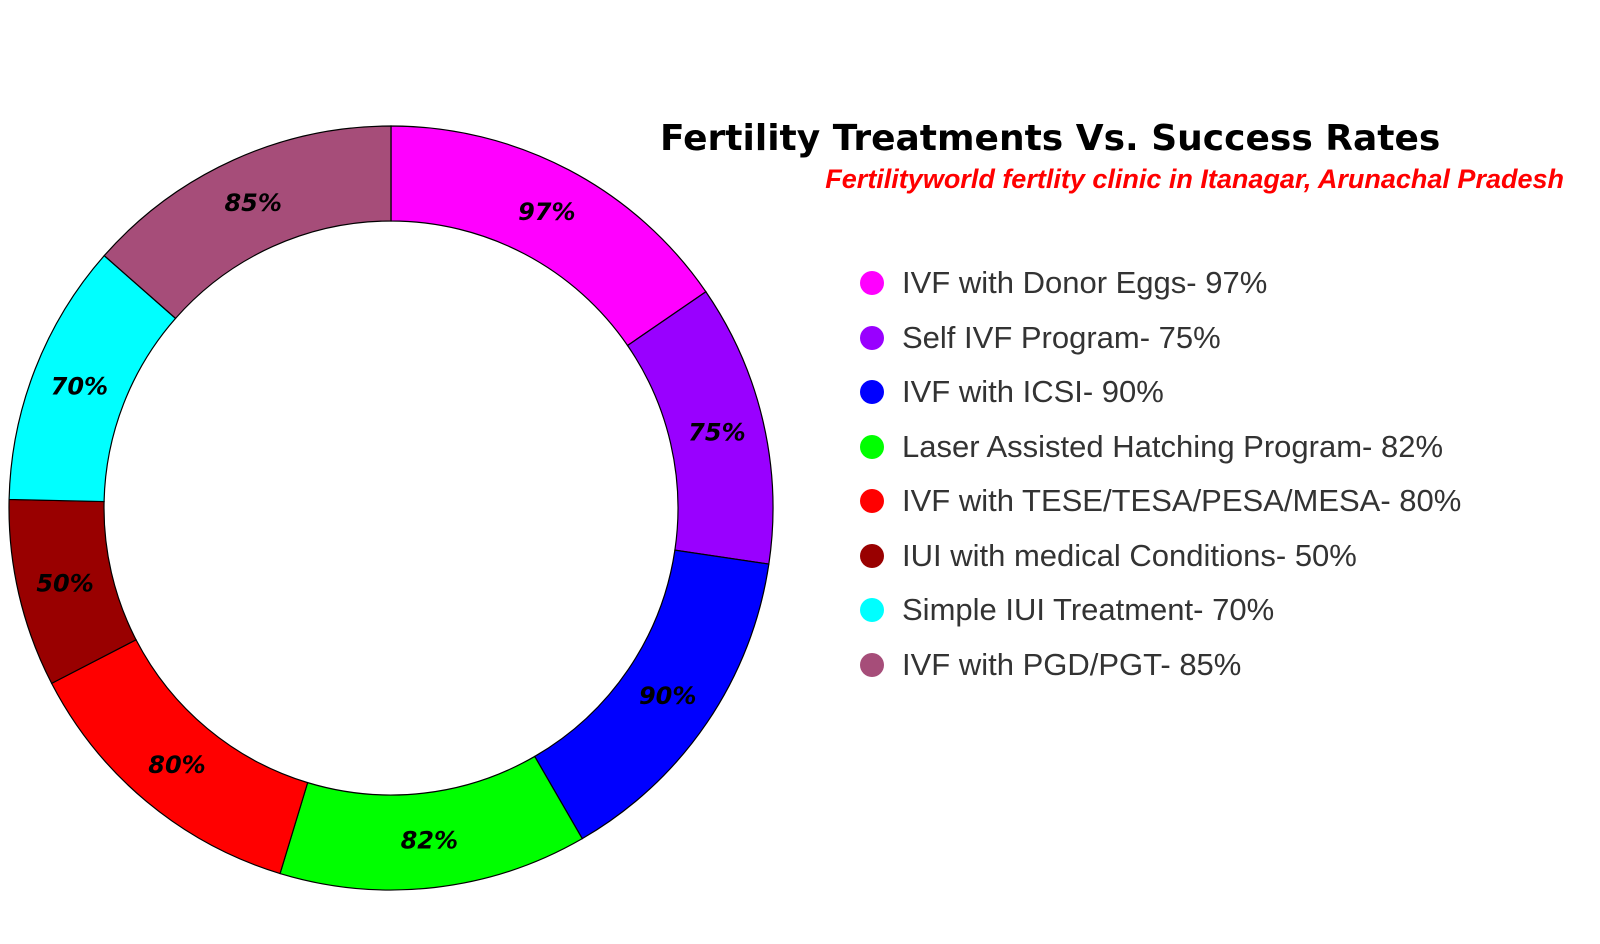 Image resolution: width=1600 pixels, height=944 pixels. I want to click on legend-label: IUI with medical Conditions- 50%, so click(1129, 555).